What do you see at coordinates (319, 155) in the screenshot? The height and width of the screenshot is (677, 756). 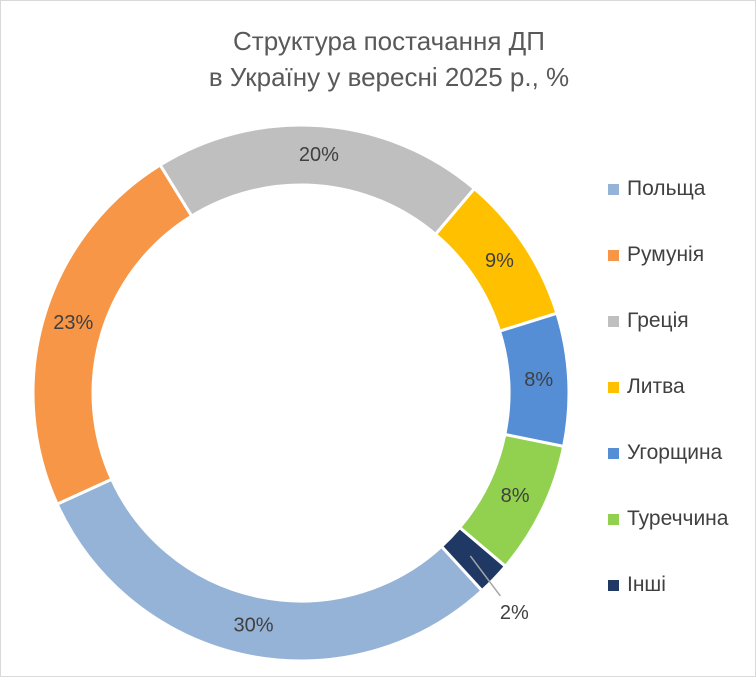 I see `data-label-3: 20%` at bounding box center [319, 155].